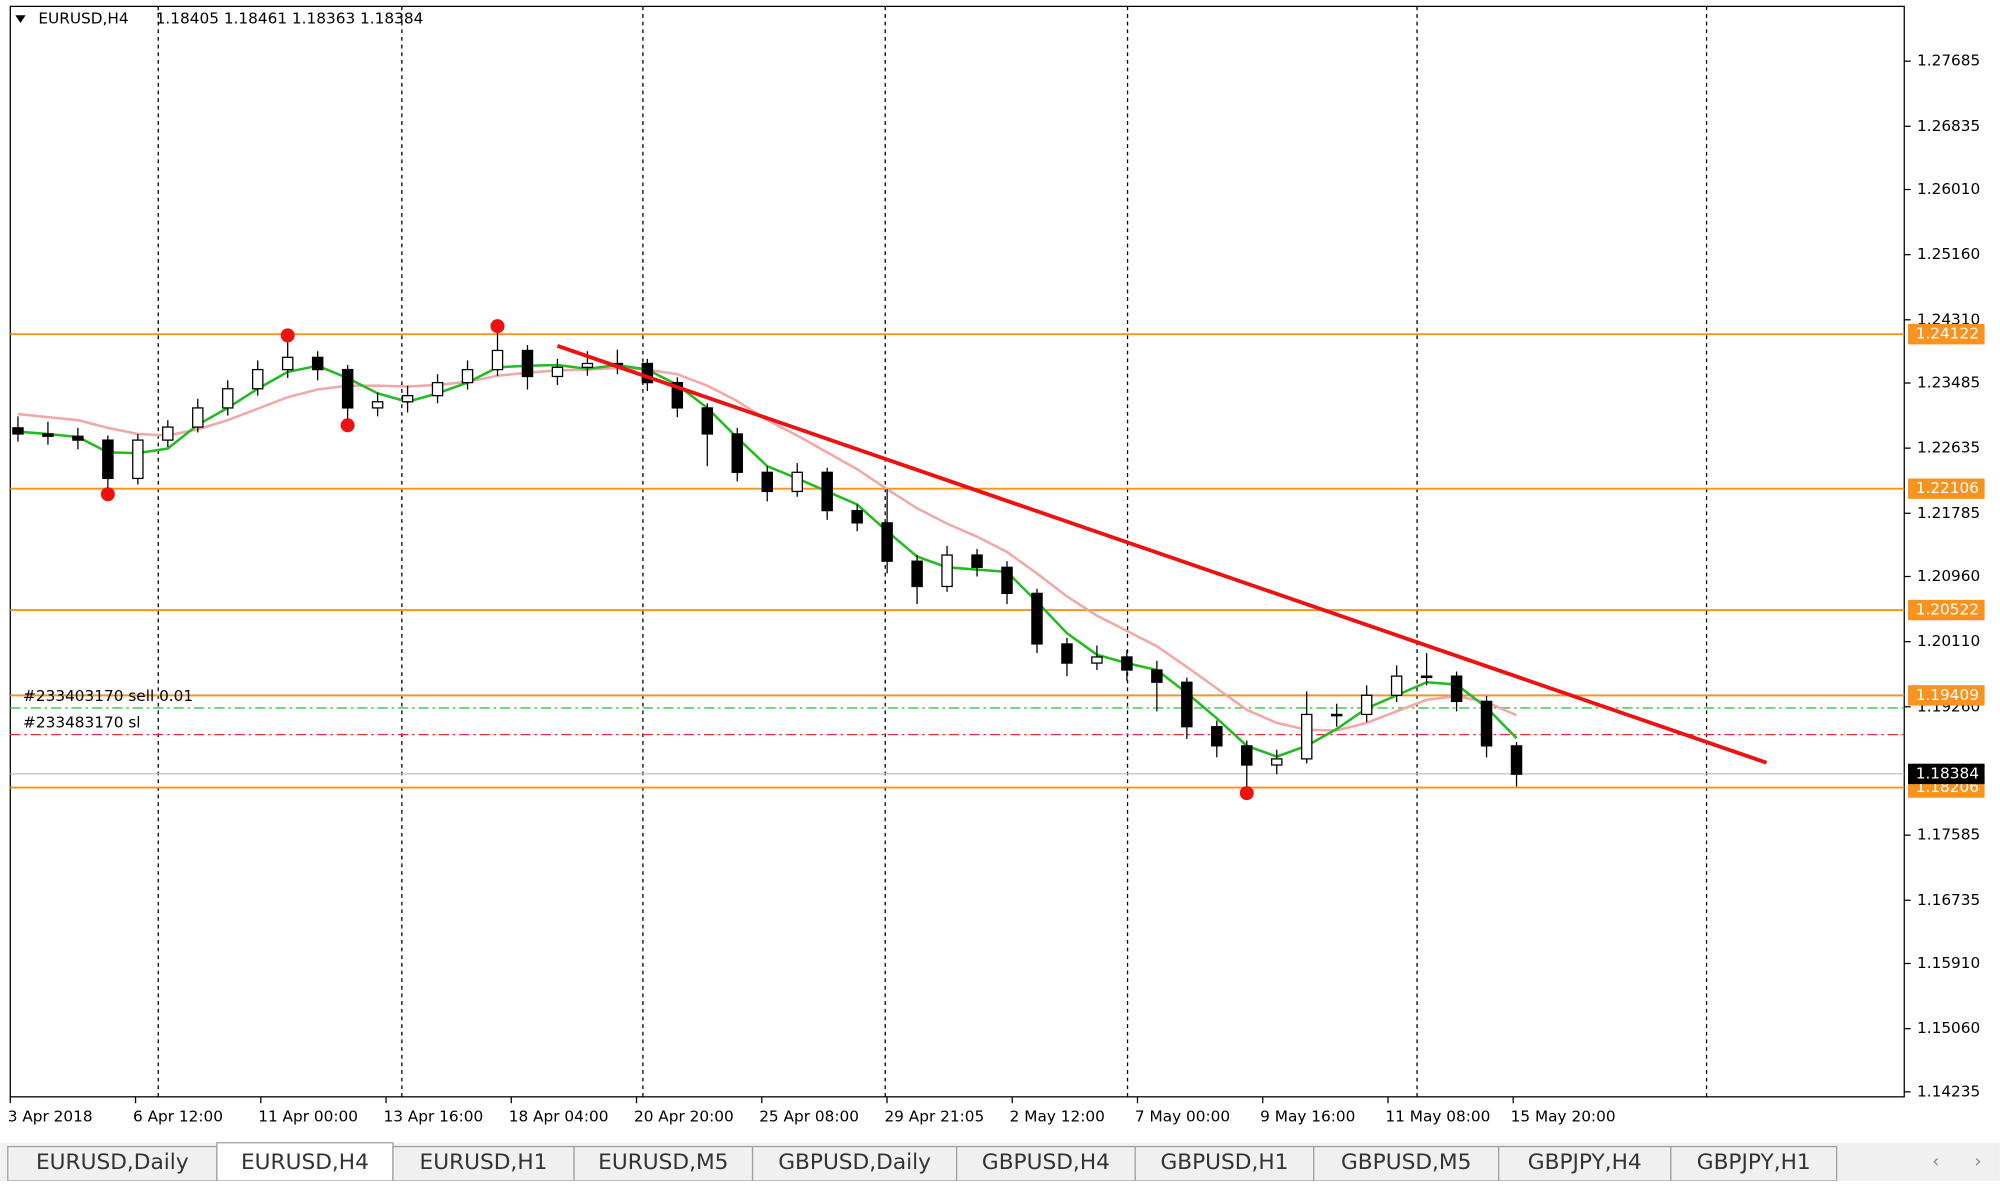 The height and width of the screenshot is (1185, 2000). Describe the element at coordinates (934, 1117) in the screenshot. I see `x-tick-label: 29 Apr 21:05` at that location.